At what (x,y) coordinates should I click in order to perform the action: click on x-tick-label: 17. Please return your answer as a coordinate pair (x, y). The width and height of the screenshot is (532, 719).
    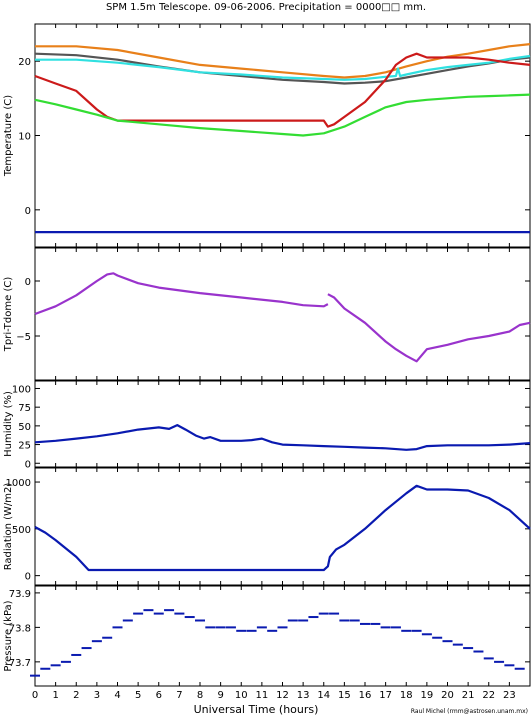
    Looking at the image, I should click on (385, 695).